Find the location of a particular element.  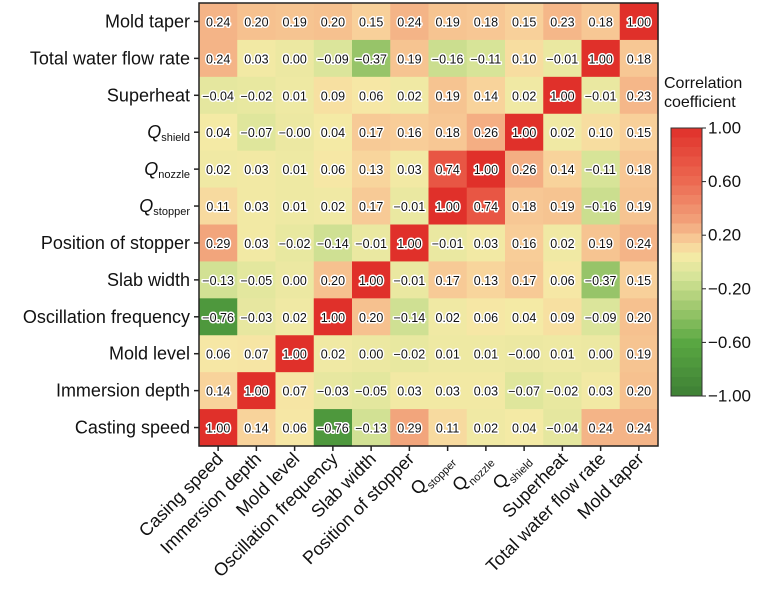

colorbar-tick-label: −0.60 is located at coordinates (729, 342).